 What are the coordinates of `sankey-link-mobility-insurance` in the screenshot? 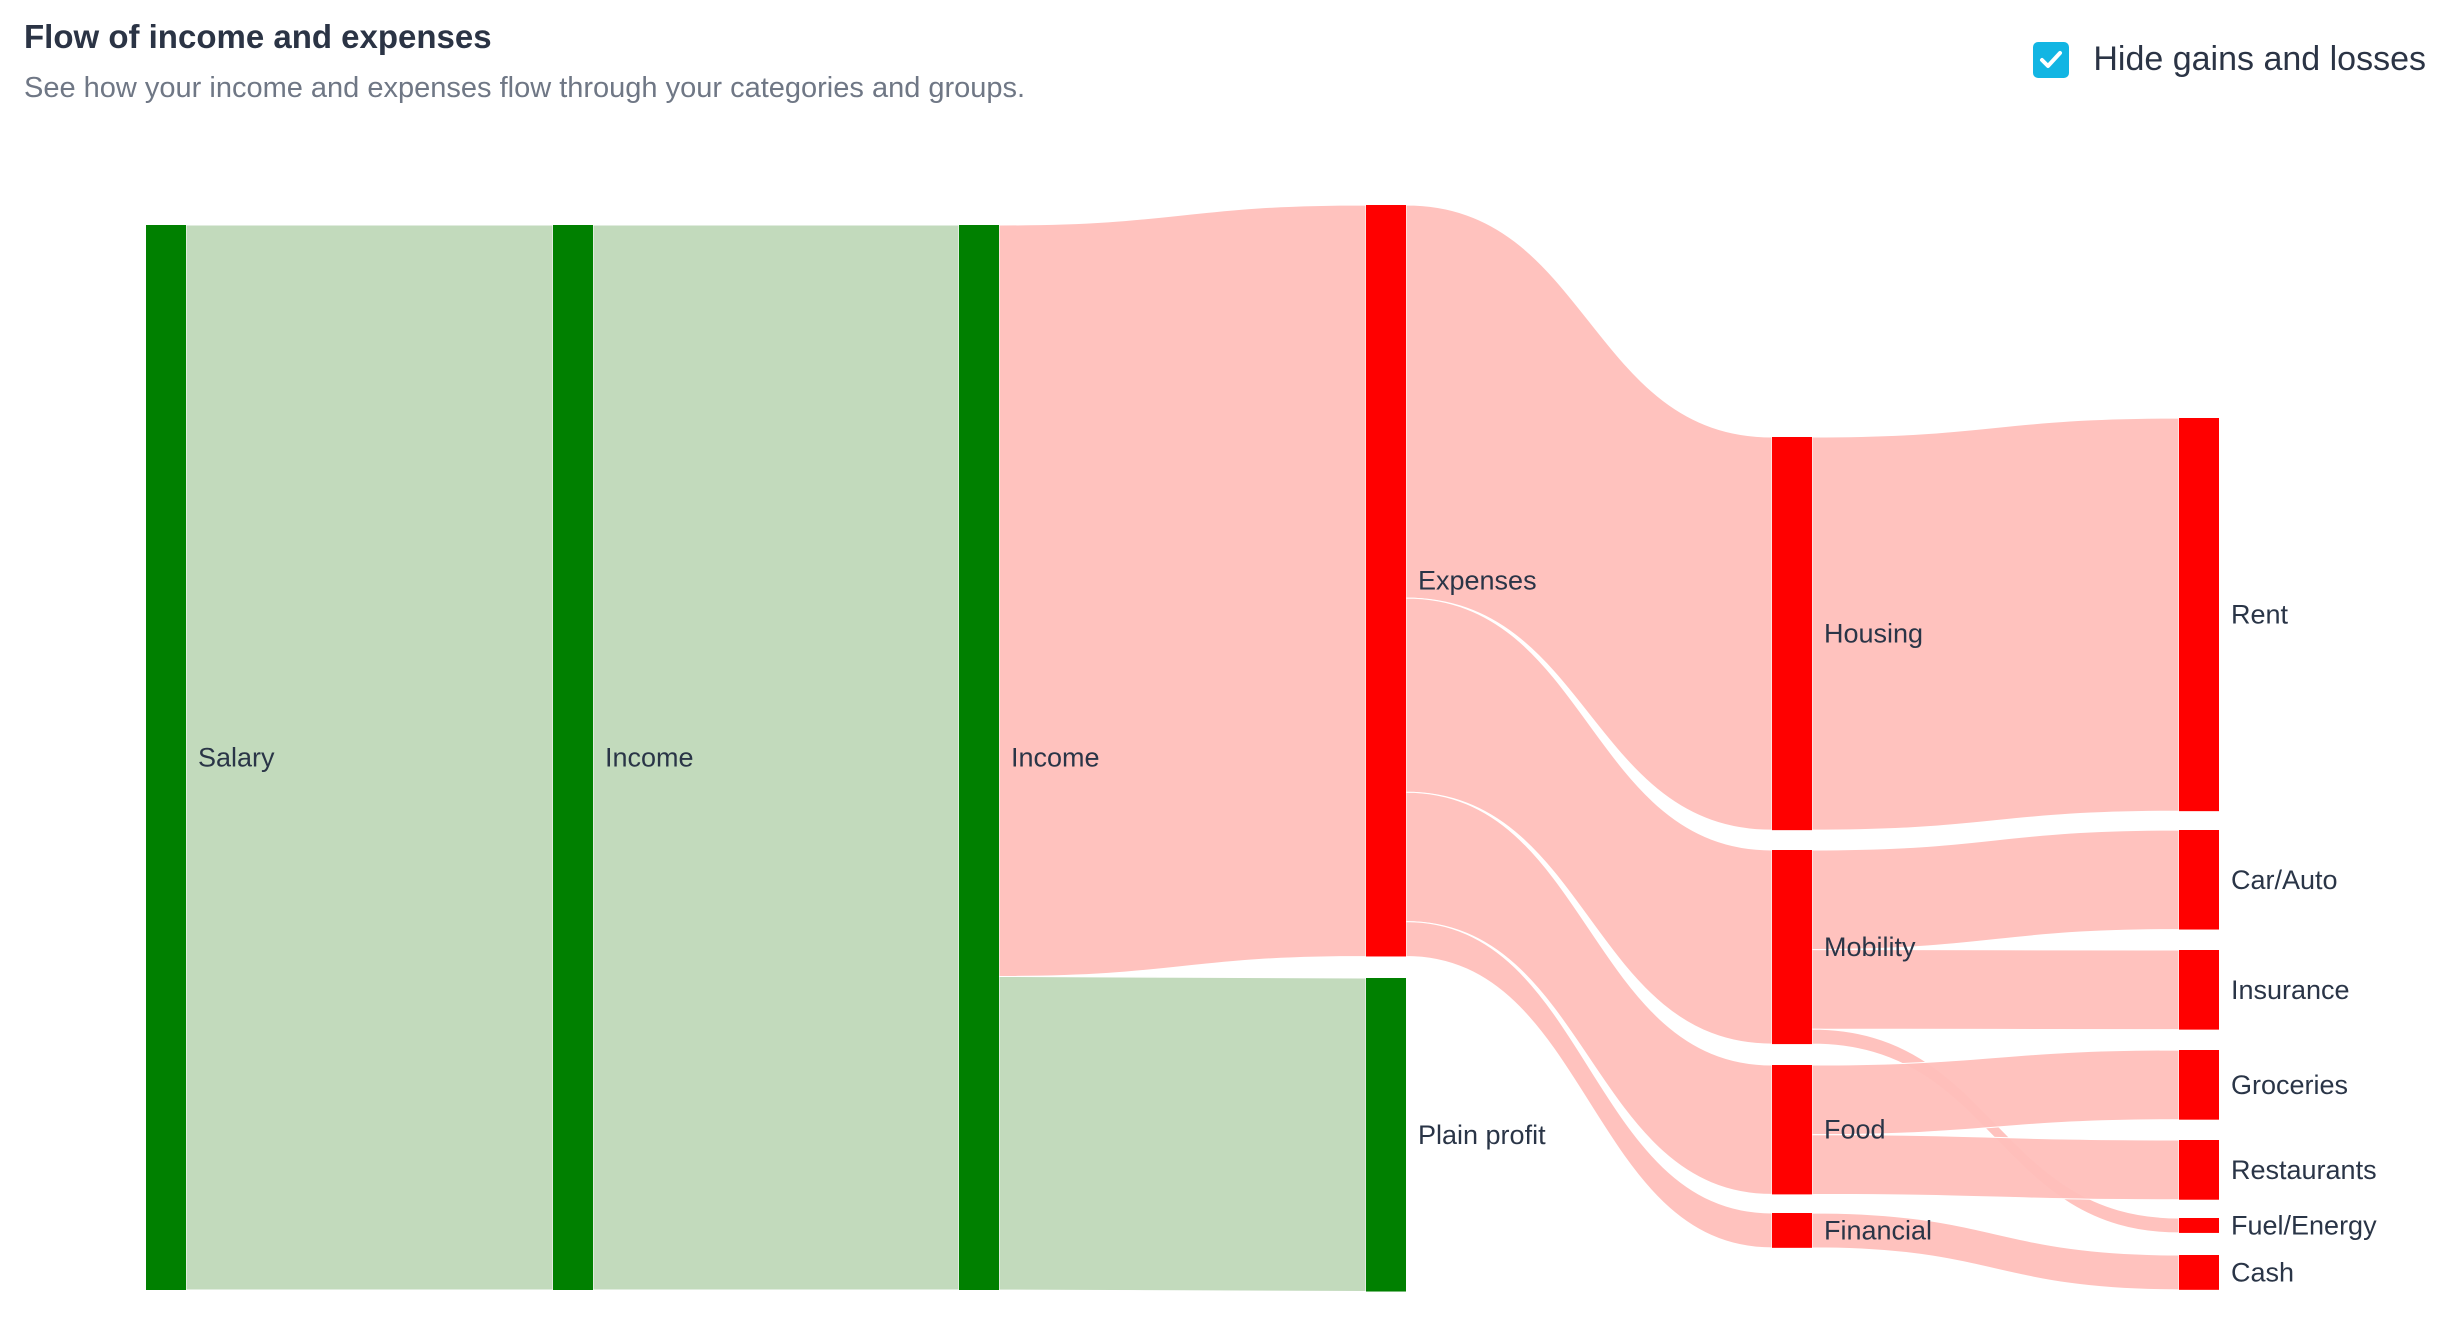 It's located at (1995, 990).